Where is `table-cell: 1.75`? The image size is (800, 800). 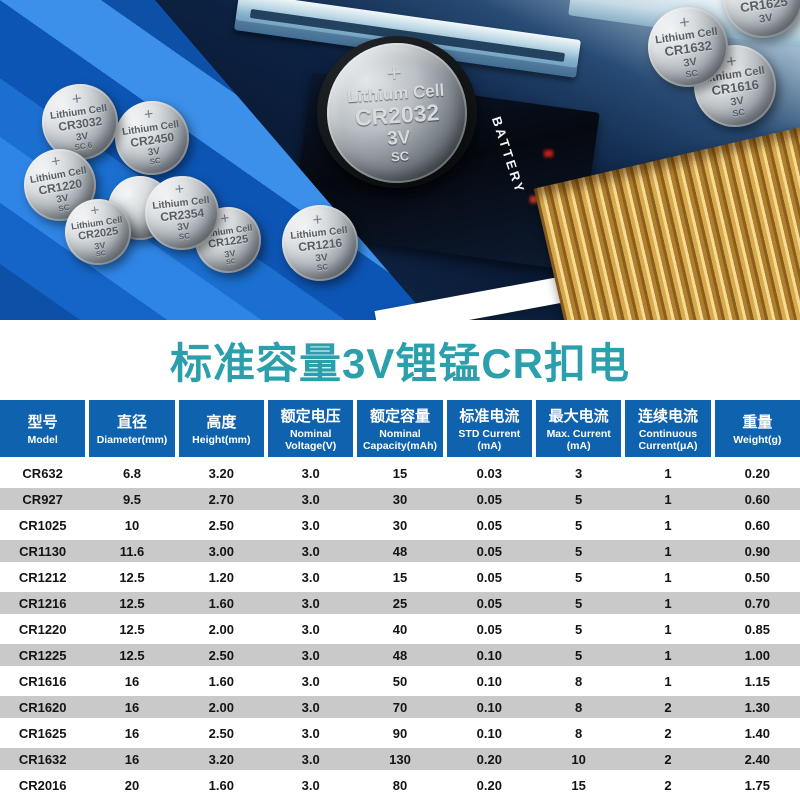 table-cell: 1.75 is located at coordinates (757, 785).